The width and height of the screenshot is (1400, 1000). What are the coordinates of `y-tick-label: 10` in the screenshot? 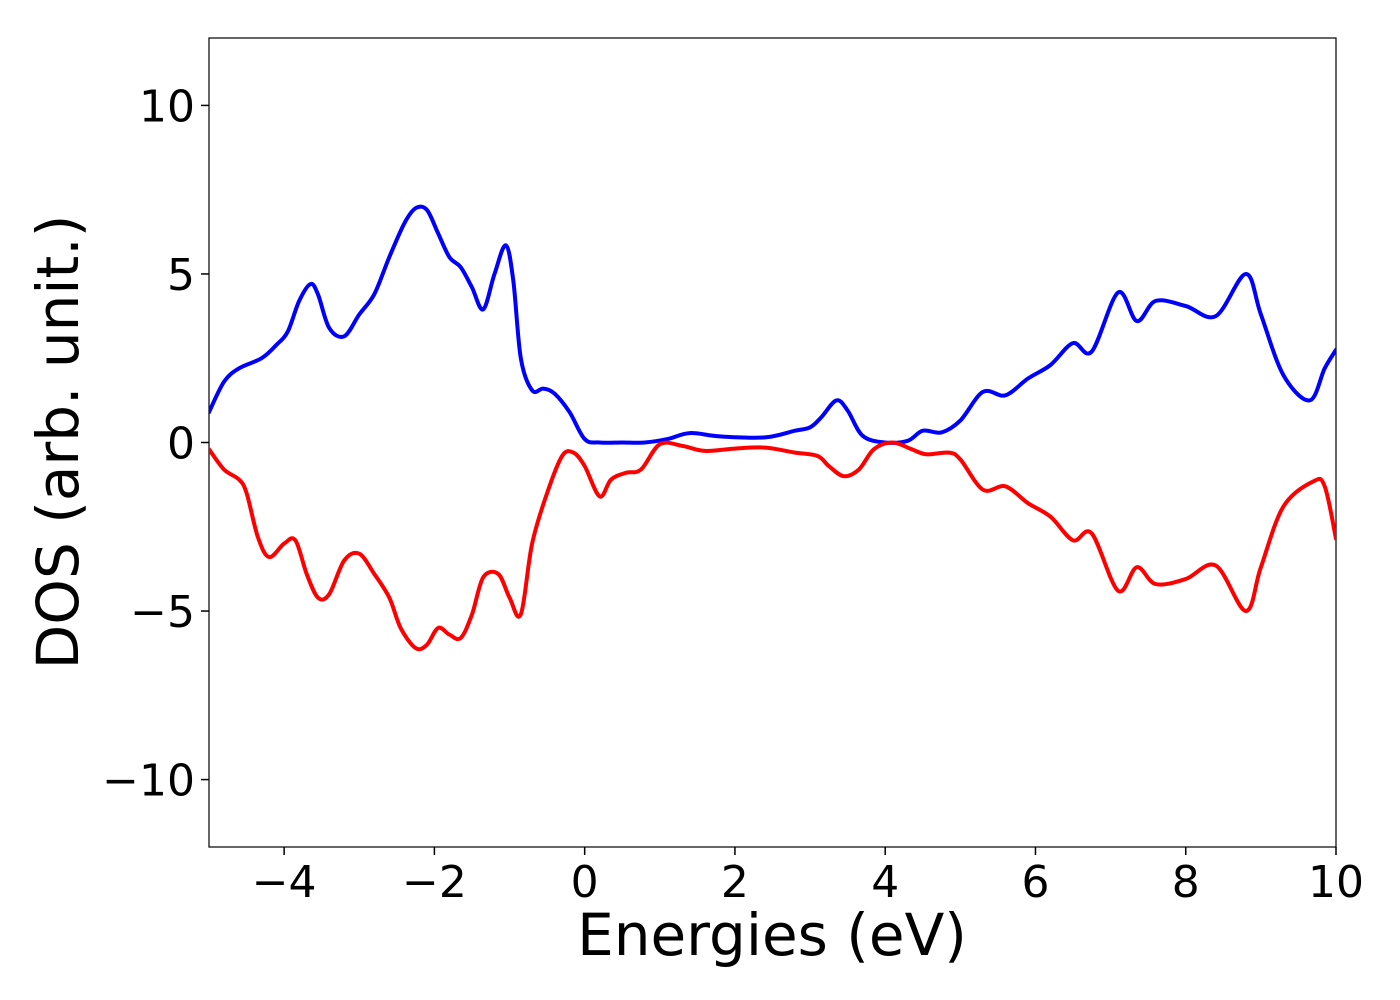 It's located at (167, 106).